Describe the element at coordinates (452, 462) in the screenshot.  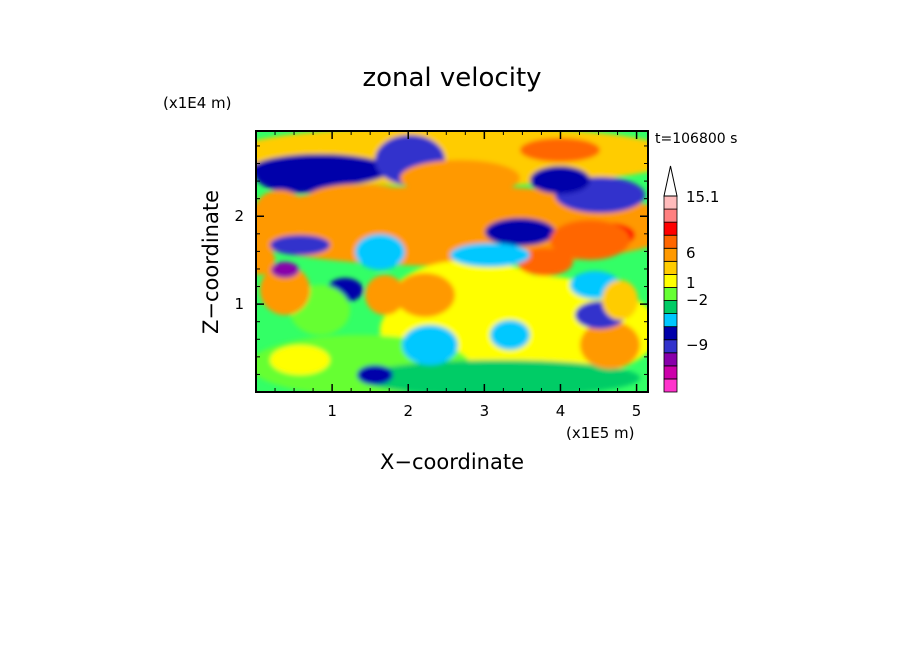
I see `x-axis-label: X−coordinate` at that location.